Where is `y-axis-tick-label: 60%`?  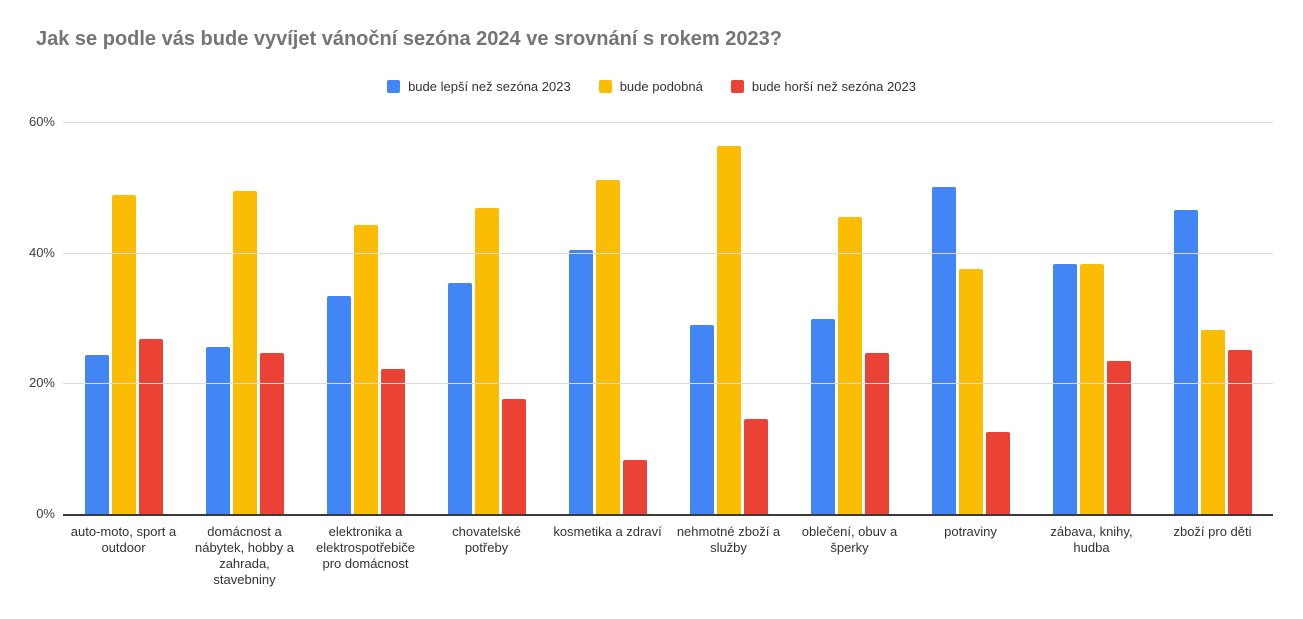
y-axis-tick-label: 60% is located at coordinates (41, 121).